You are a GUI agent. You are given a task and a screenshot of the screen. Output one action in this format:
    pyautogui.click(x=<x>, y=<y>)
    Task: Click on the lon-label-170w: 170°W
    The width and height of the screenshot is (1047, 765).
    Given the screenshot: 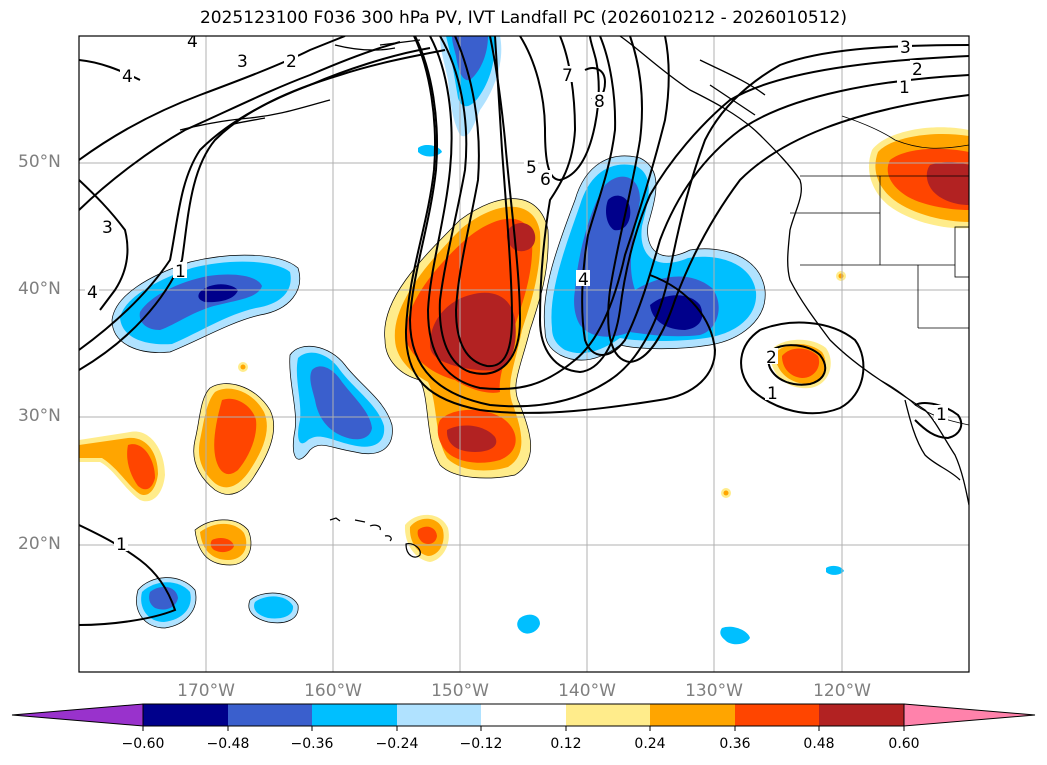 What is the action you would take?
    pyautogui.click(x=206, y=691)
    